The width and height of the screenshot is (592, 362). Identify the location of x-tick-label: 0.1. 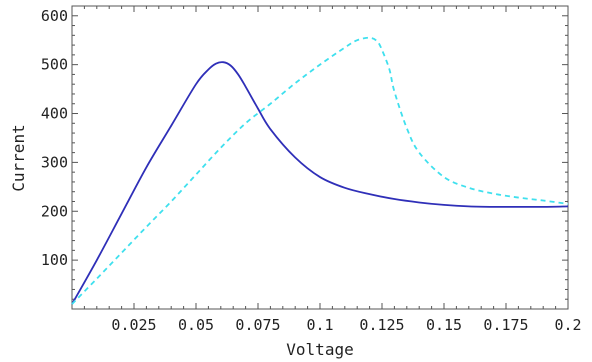
(319, 325).